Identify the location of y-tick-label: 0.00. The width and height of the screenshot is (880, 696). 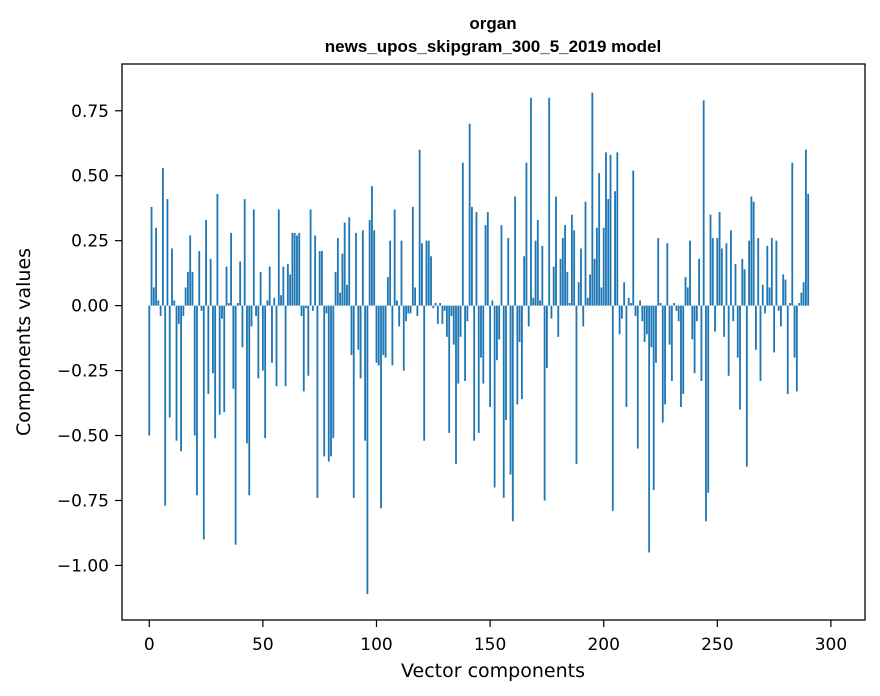
(90, 307).